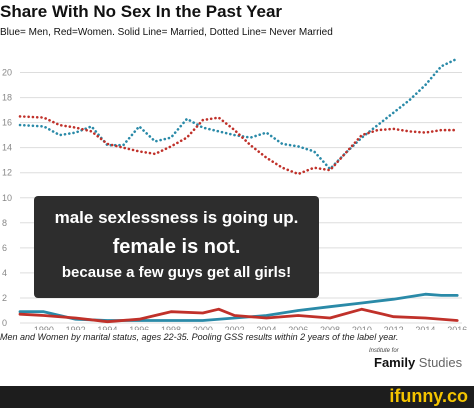 Image resolution: width=474 pixels, height=408 pixels. What do you see at coordinates (384, 351) in the screenshot?
I see `source-note: Institute for` at bounding box center [384, 351].